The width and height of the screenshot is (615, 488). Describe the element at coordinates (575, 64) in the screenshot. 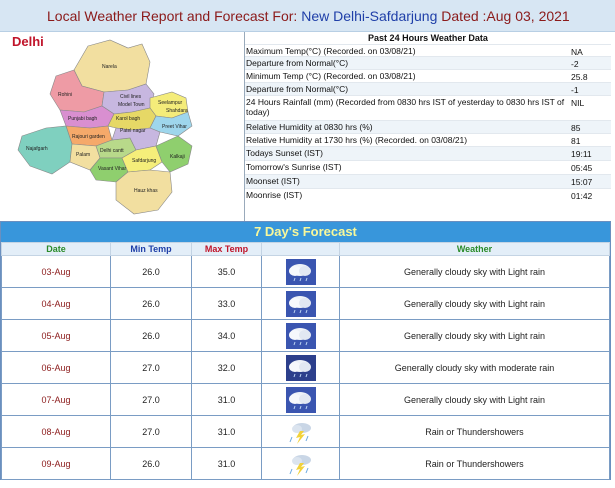

I see `observation-value: -2` at that location.